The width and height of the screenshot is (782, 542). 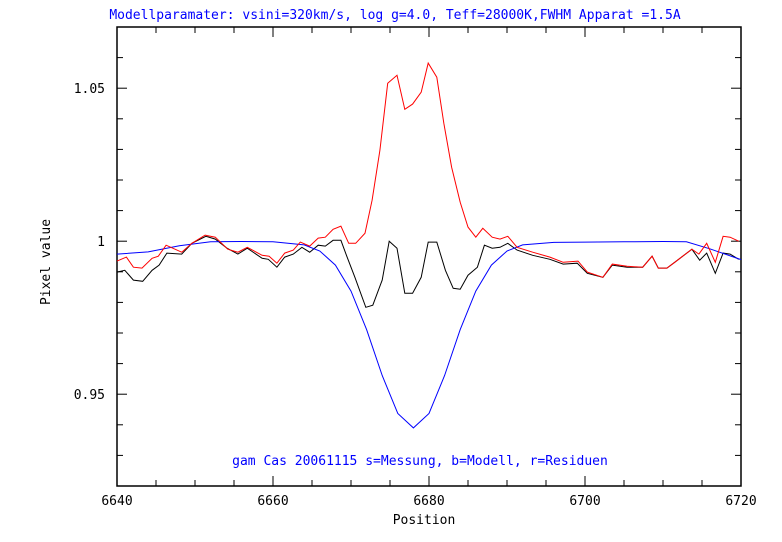 I want to click on x-axis-label: Position, so click(x=424, y=520).